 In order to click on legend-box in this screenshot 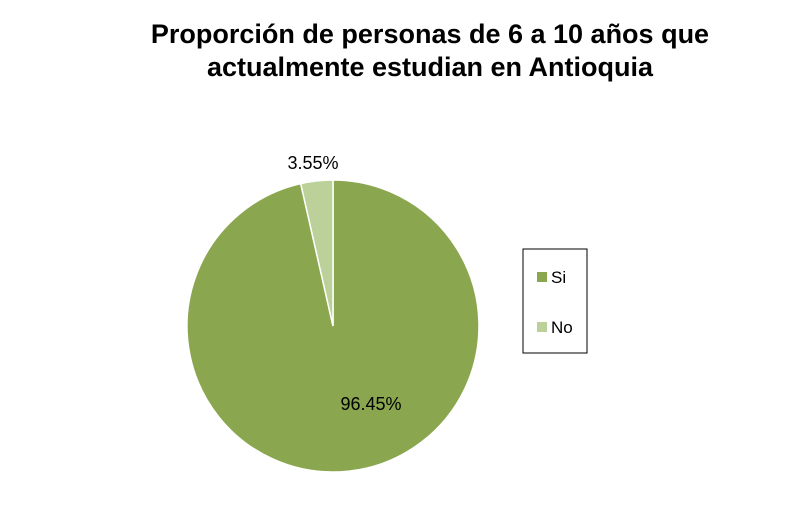, I will do `click(555, 301)`.